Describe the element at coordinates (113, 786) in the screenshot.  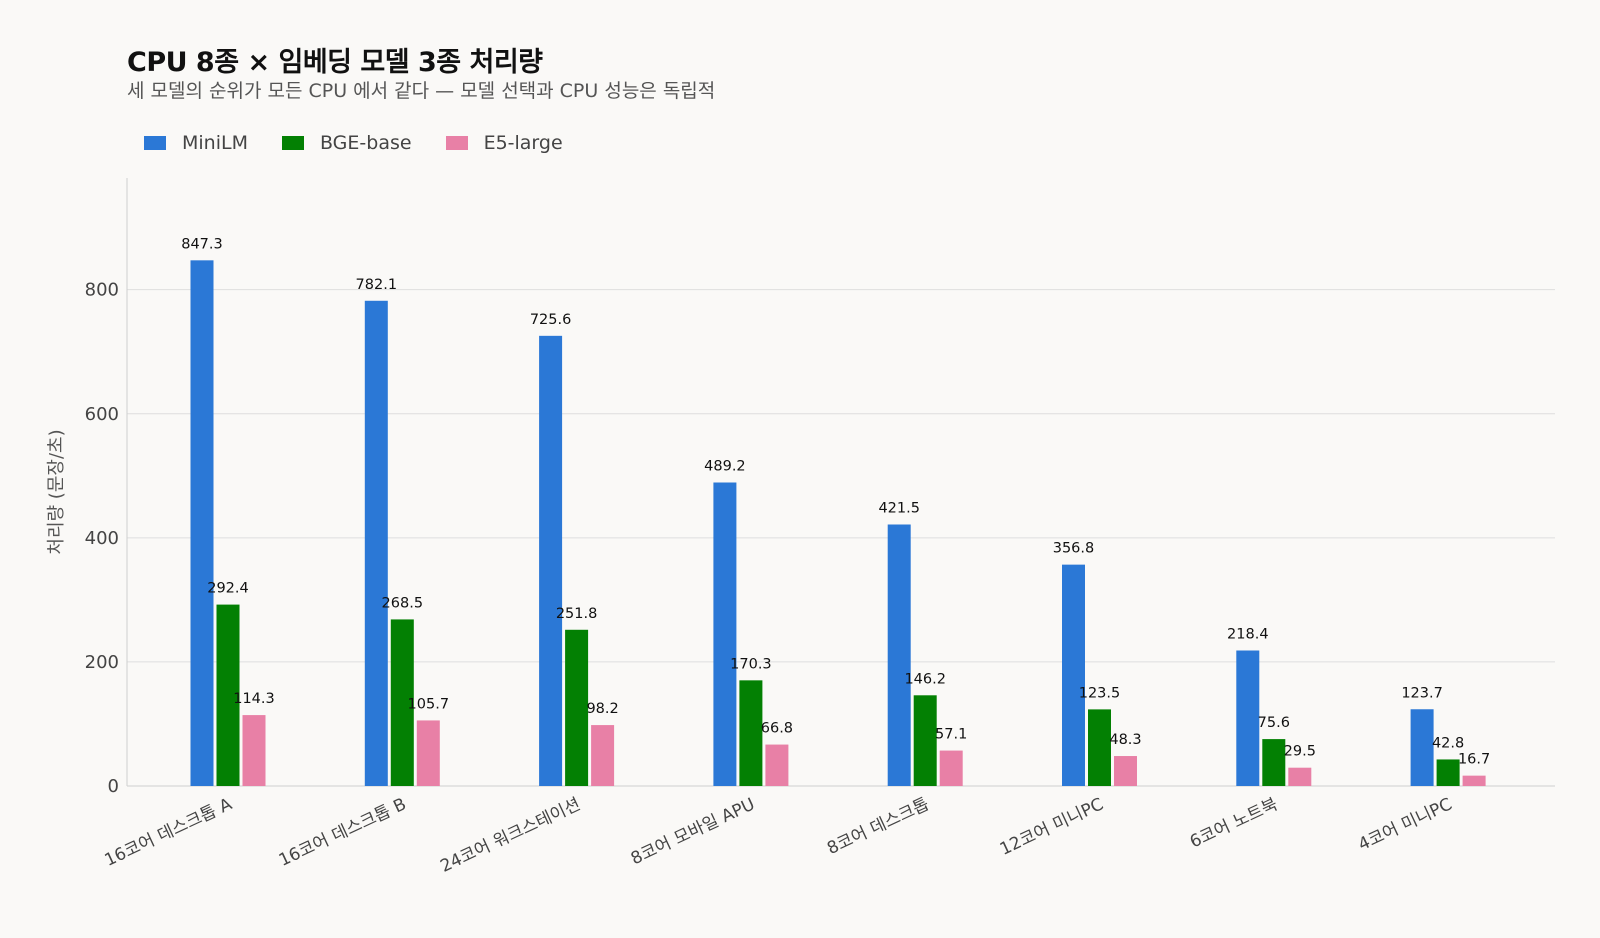
I see `y-tick-label-0: 0` at that location.